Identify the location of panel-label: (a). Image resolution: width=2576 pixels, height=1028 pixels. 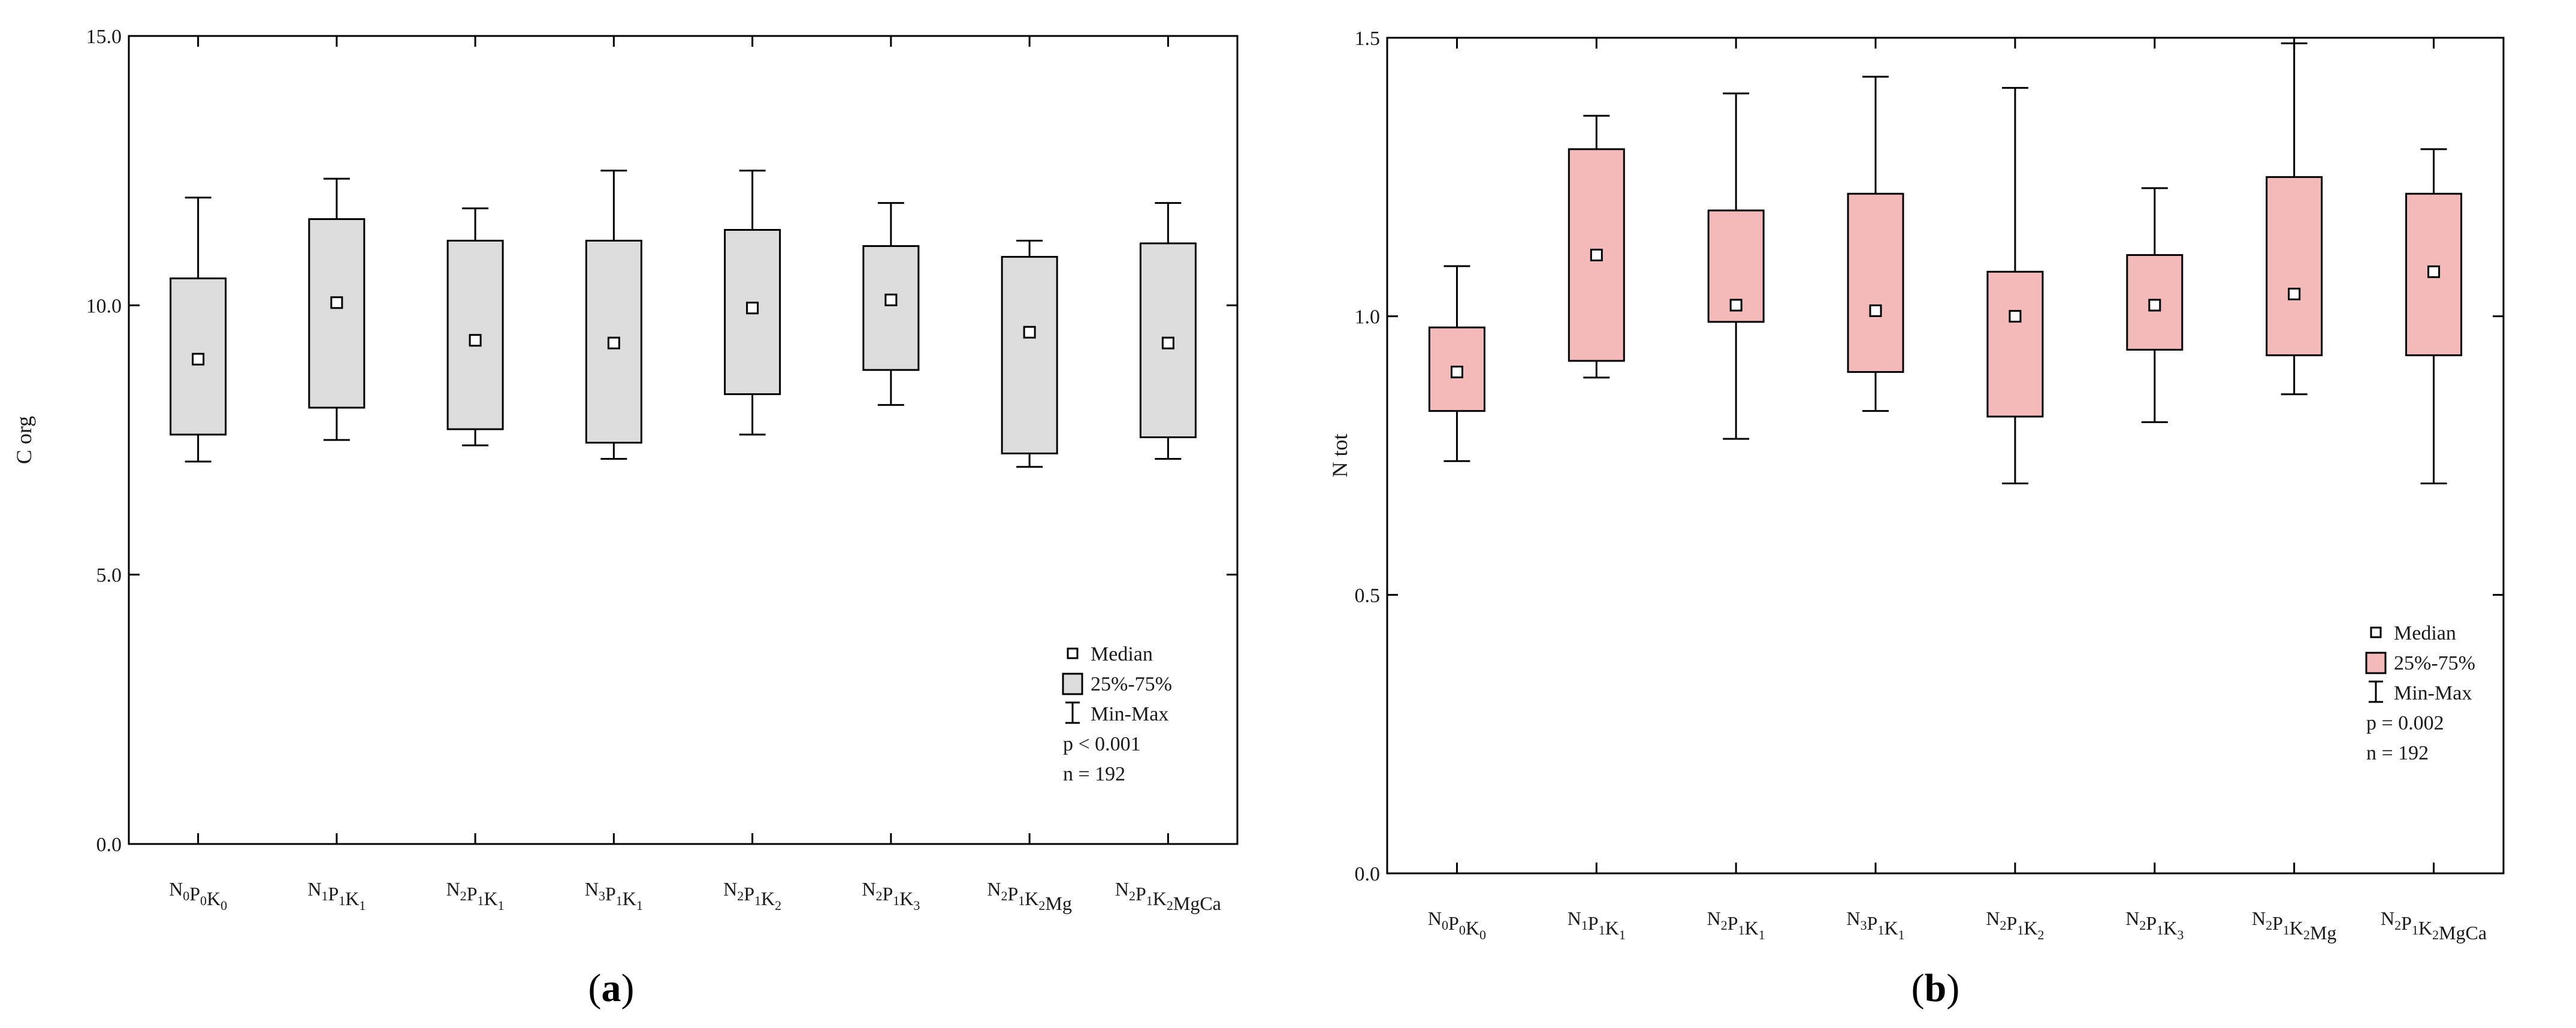
(612, 988).